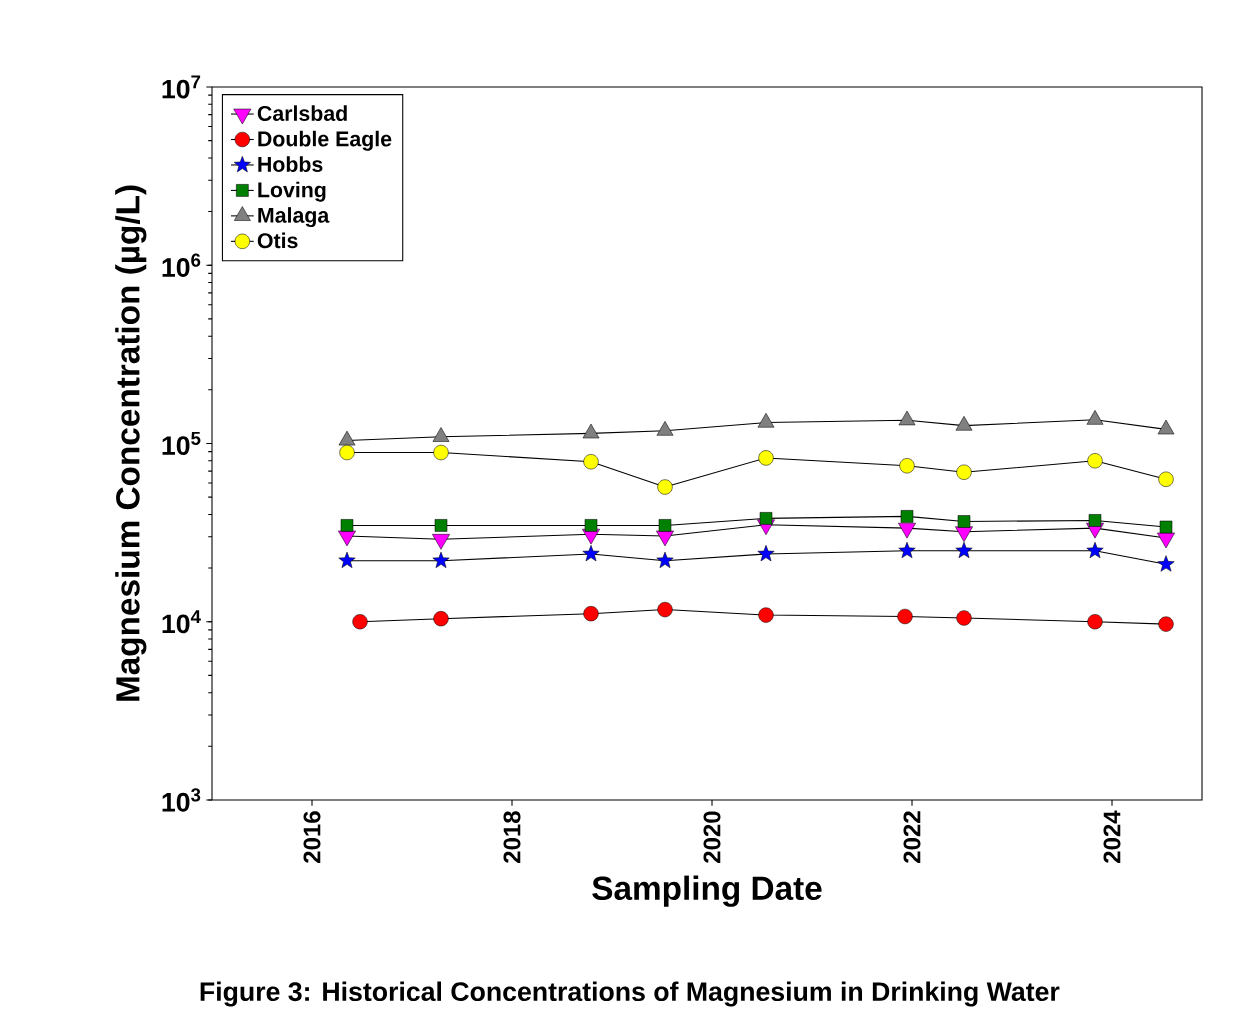  What do you see at coordinates (131, 443) in the screenshot?
I see `y-axis-title: Magnesium Concentration (µg/L)` at bounding box center [131, 443].